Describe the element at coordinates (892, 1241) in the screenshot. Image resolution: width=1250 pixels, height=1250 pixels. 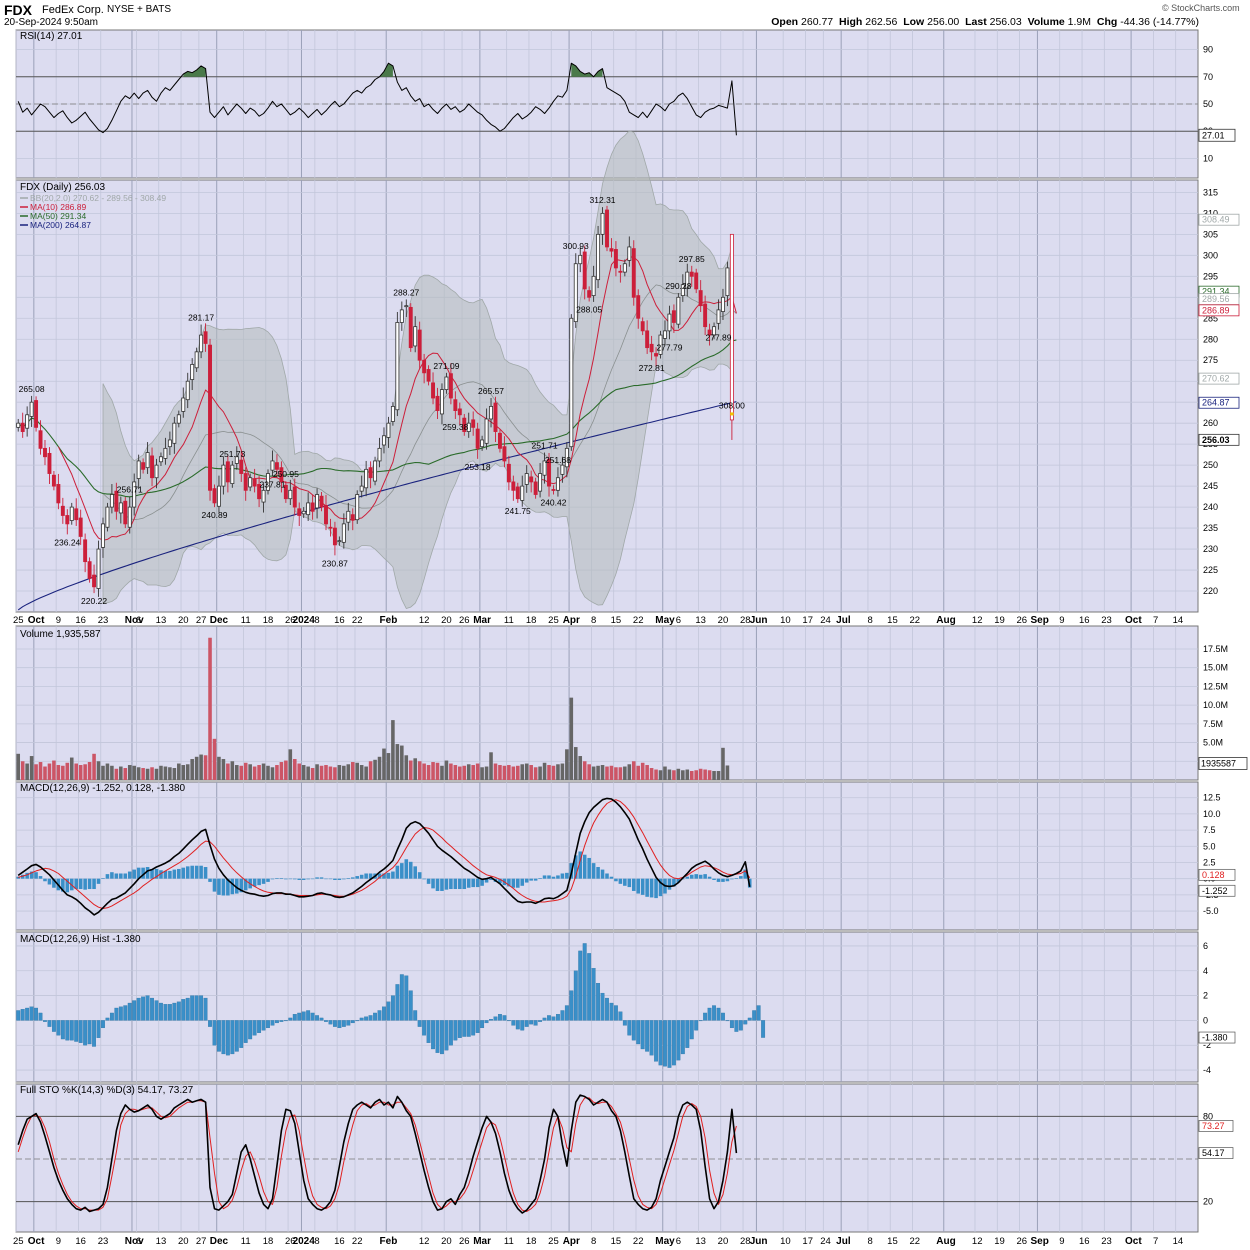
I see `x-label-1-41: 15` at that location.